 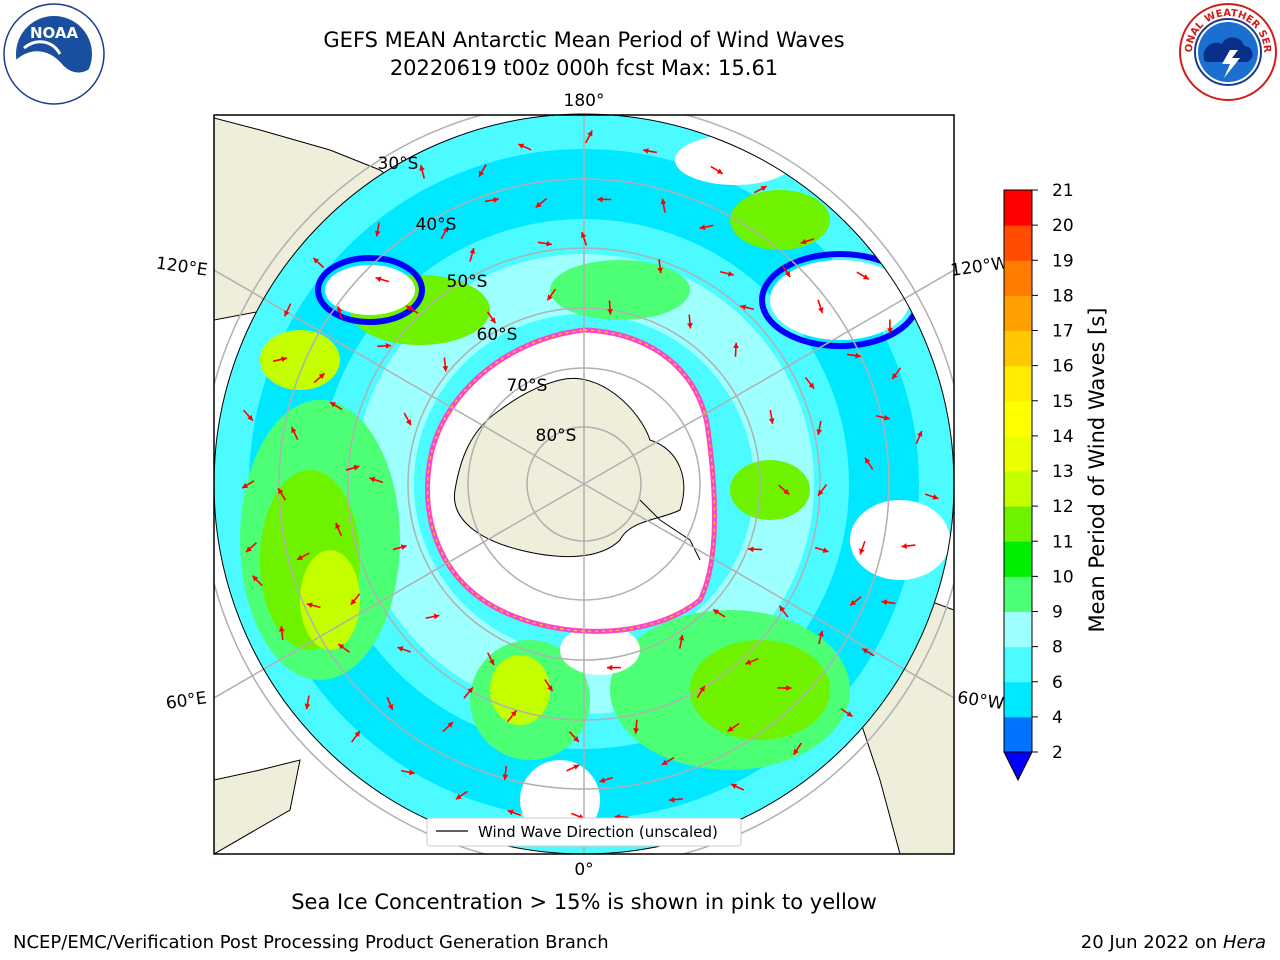 I want to click on colorbar-tick-label: 18, so click(x=1063, y=296).